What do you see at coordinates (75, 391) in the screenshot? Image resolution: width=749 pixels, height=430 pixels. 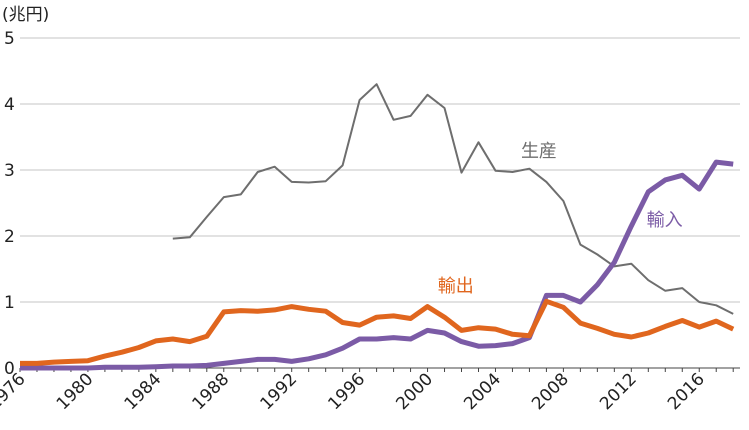 I see `x-tick-label: 1980` at bounding box center [75, 391].